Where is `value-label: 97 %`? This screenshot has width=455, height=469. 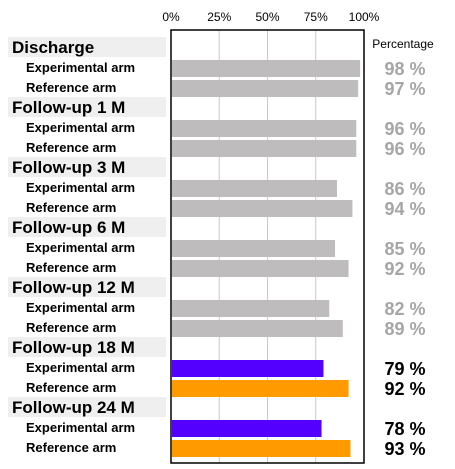
value-label: 97 % is located at coordinates (404, 89).